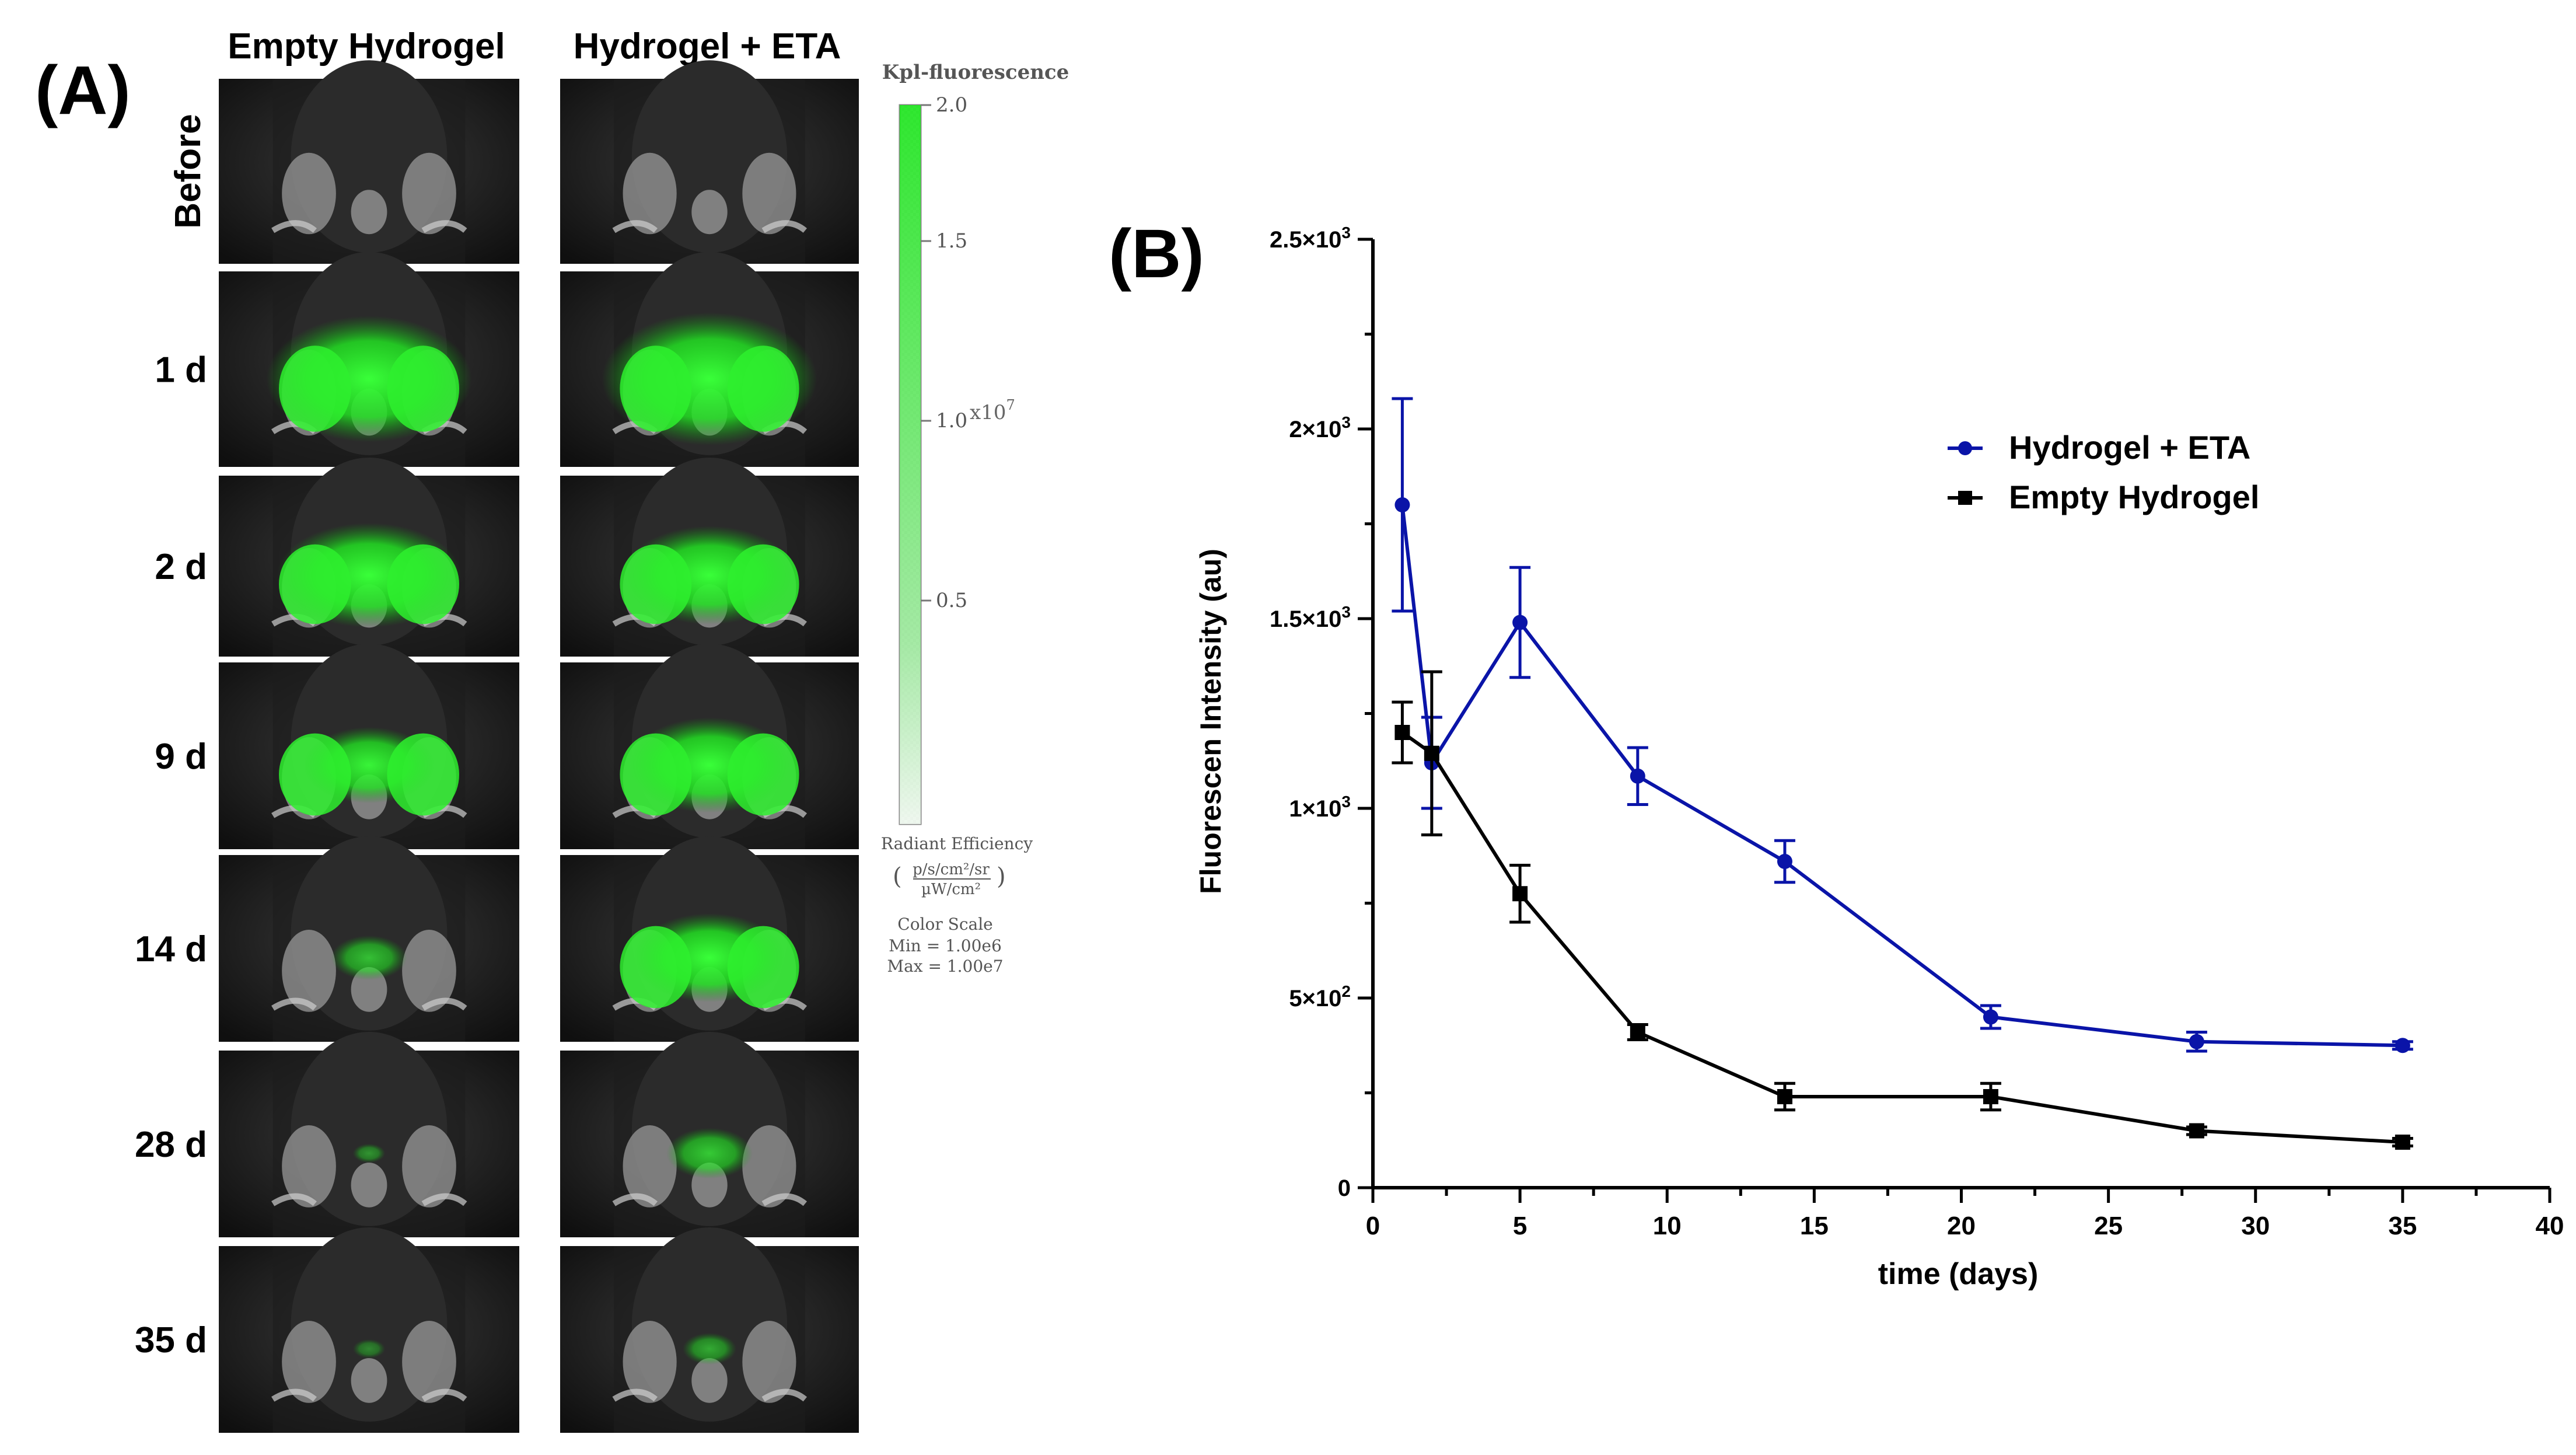 This screenshot has height=1455, width=2576. Describe the element at coordinates (171, 1145) in the screenshot. I see `row-label: 28 d` at that location.